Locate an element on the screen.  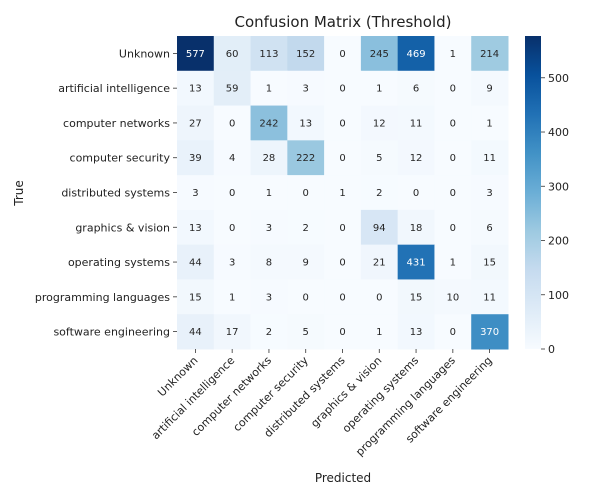
cell-value-label: 21 is located at coordinates (379, 263).